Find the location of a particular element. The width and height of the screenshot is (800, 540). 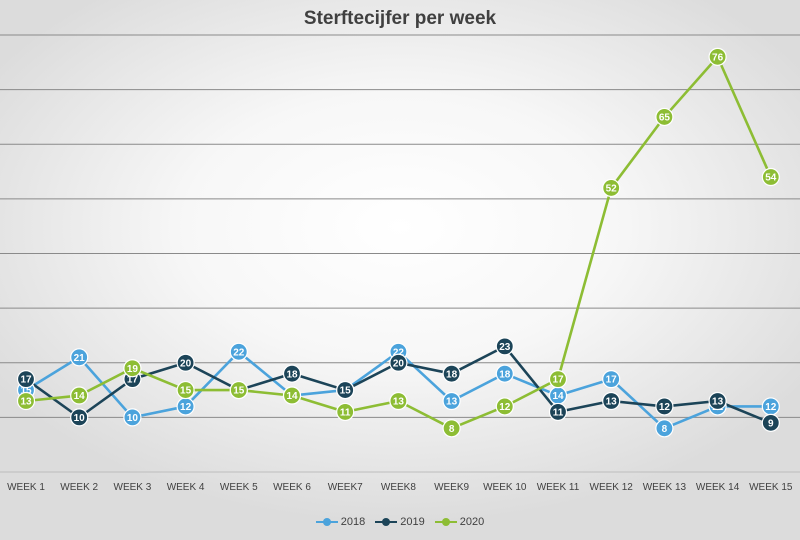

legend: 2018 2019 2020 is located at coordinates (400, 522).